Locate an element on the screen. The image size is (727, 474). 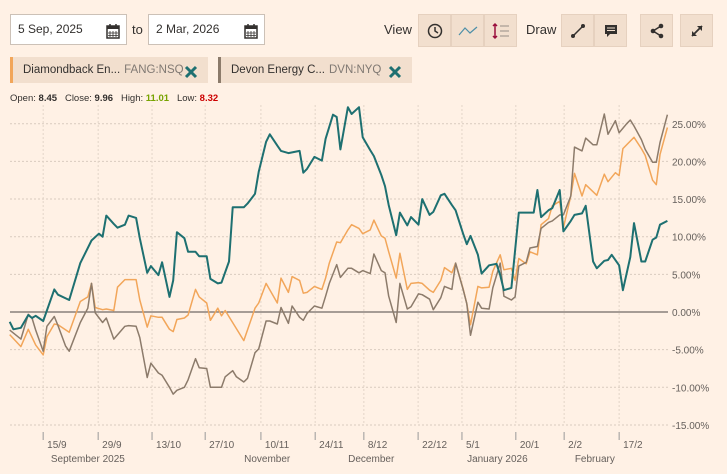
indicators-icon is located at coordinates (500, 30).